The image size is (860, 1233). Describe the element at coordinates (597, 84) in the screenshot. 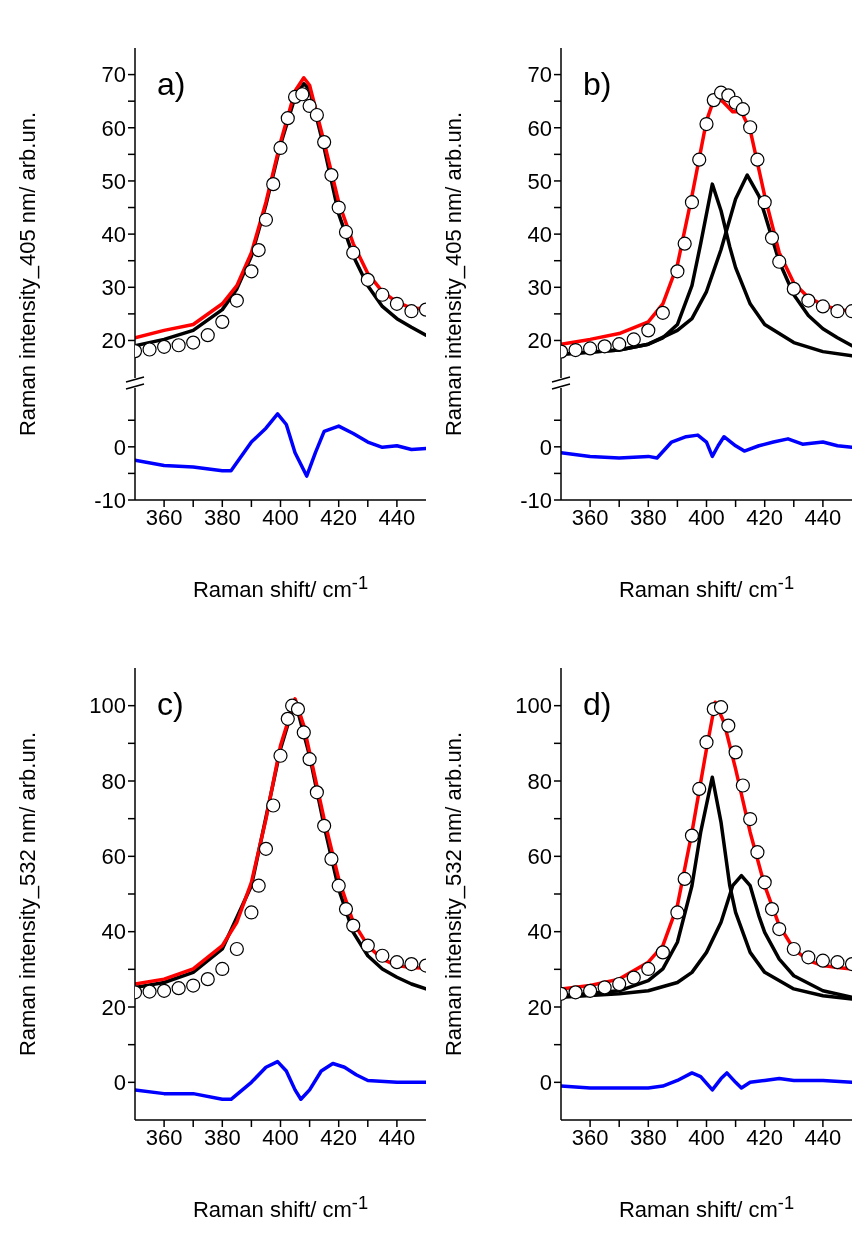

I see `annotation: b)` at that location.